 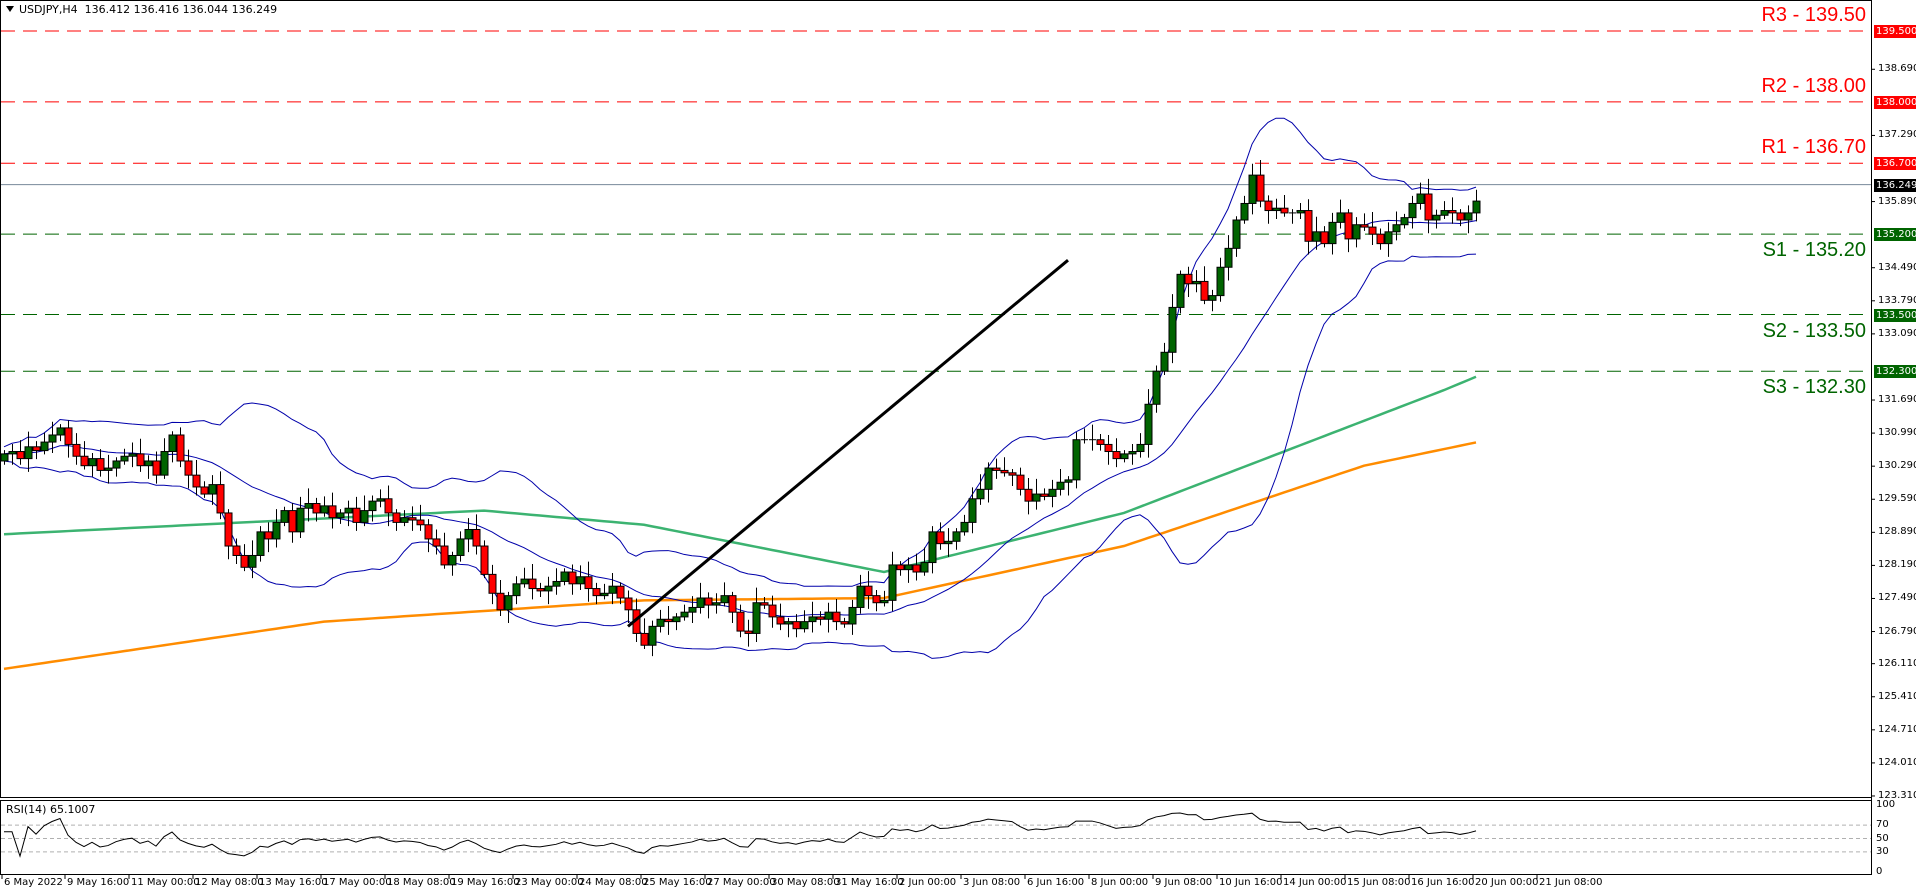 What do you see at coordinates (1886, 804) in the screenshot?
I see `rsi-axis-label: 100` at bounding box center [1886, 804].